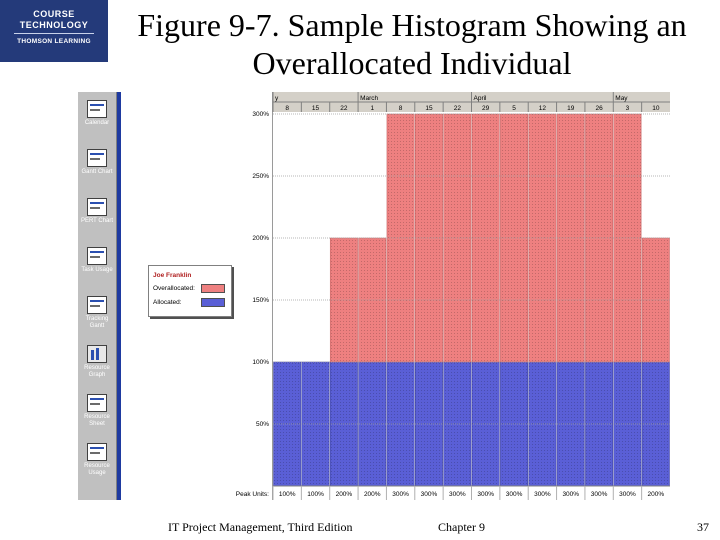 The image size is (720, 540). I want to click on resource-usage-icon, so click(97, 452).